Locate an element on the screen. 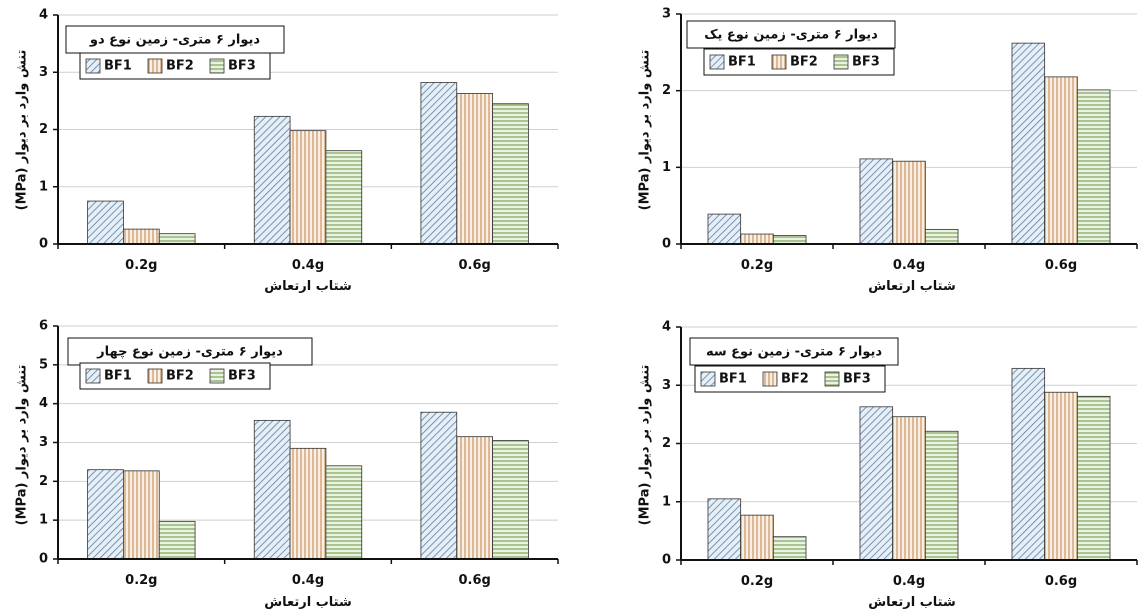  chart-title: دیوار ۶ متری- زمین نوع سه is located at coordinates (794, 352).